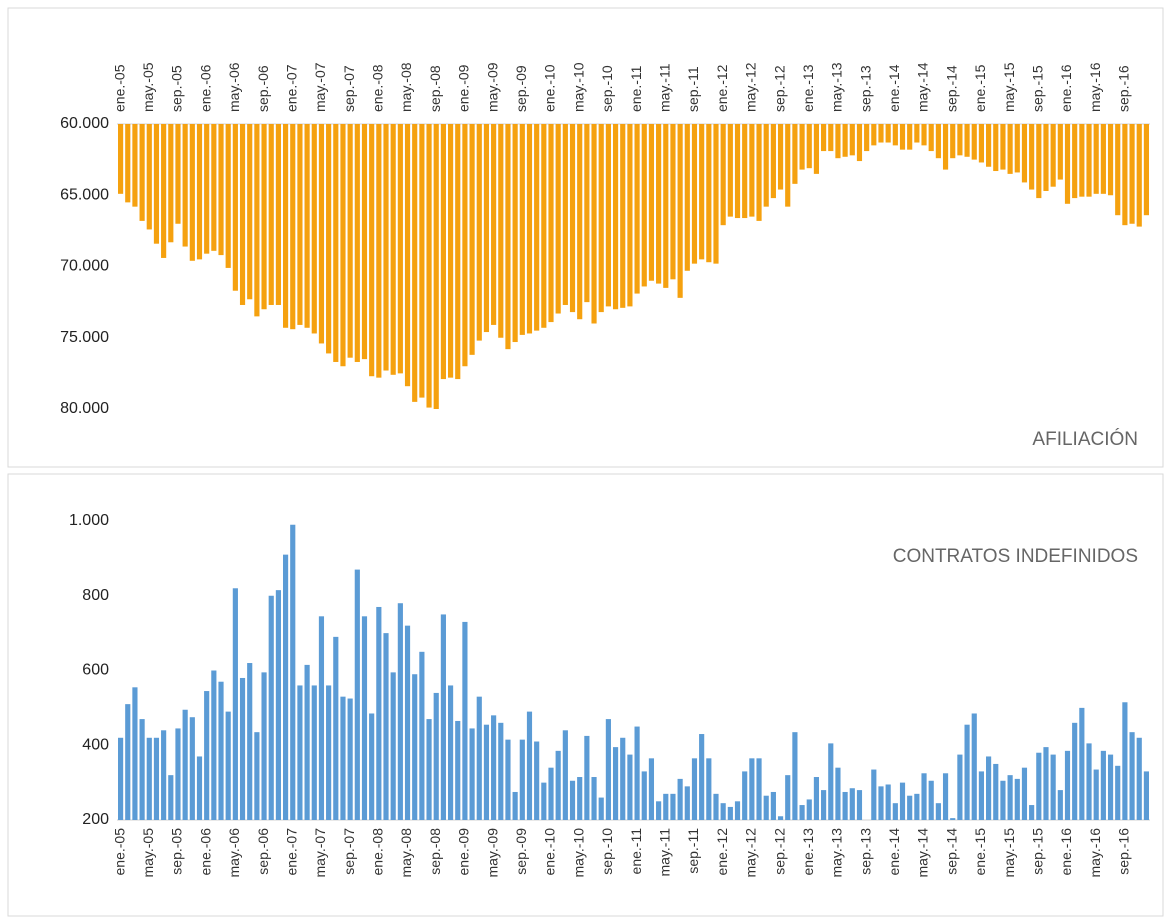  I want to click on x-tick-label: may.-16, so click(1095, 87).